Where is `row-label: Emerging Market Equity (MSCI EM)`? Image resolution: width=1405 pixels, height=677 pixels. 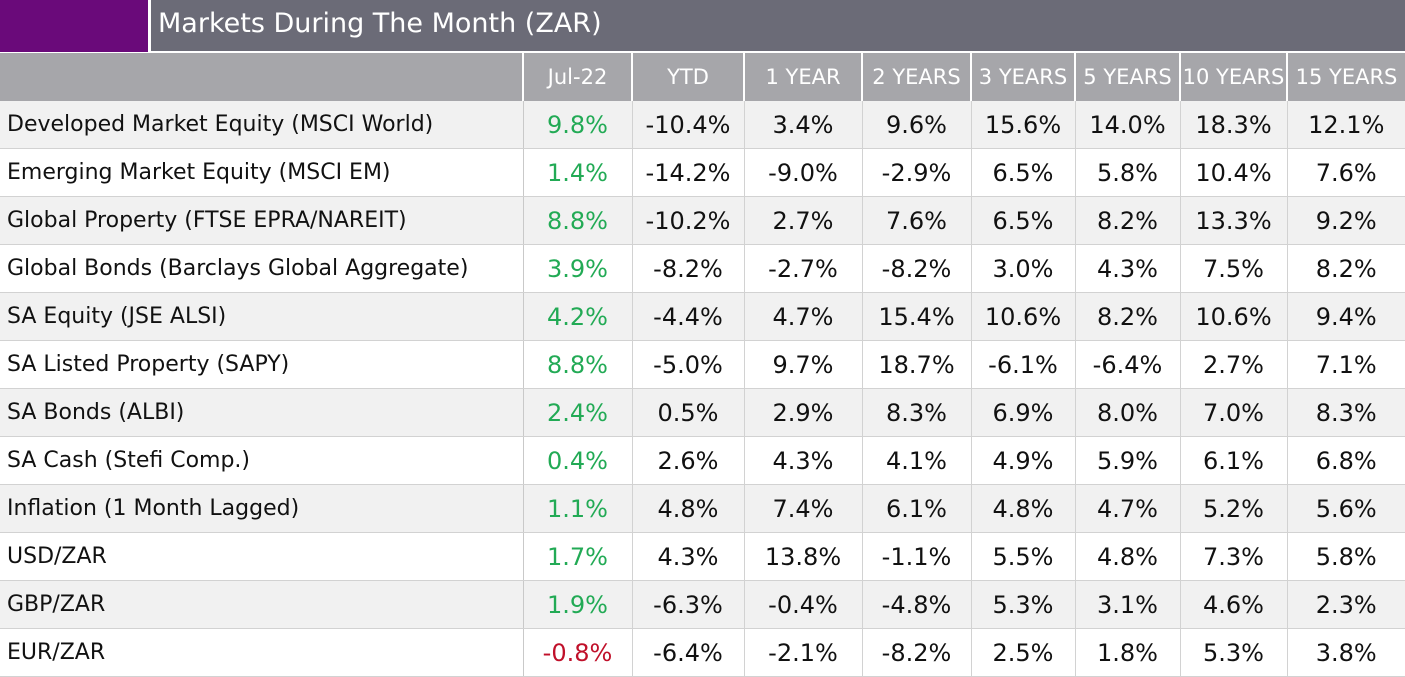
row-label: Emerging Market Equity (MSCI EM) is located at coordinates (261, 172).